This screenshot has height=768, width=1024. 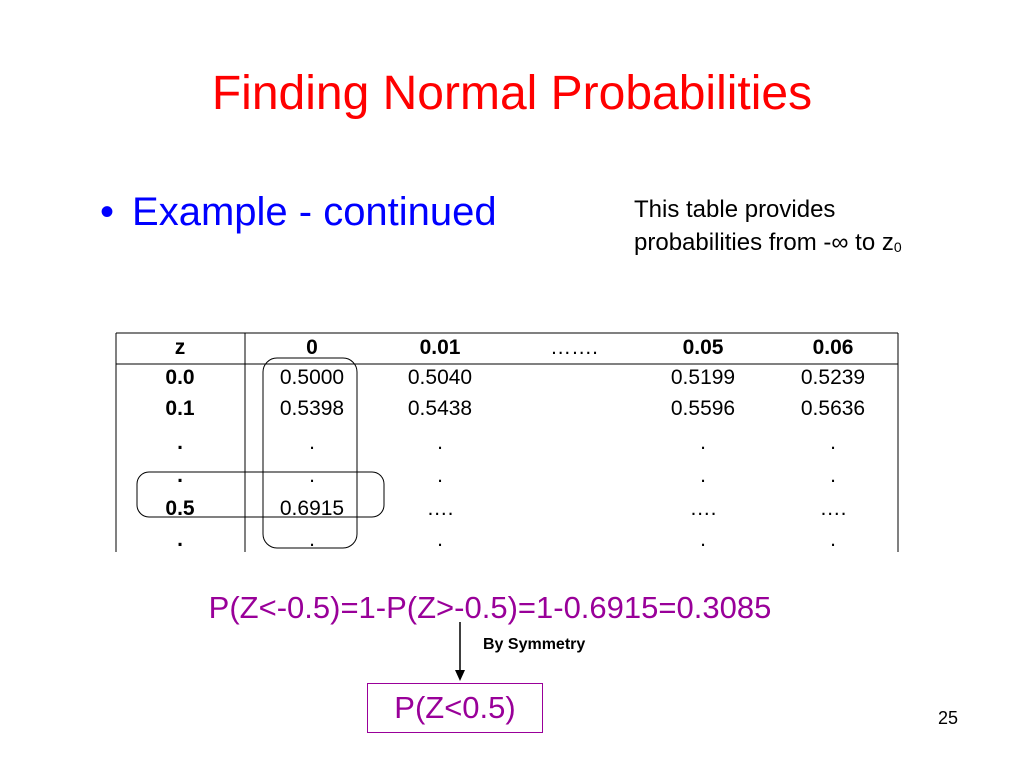 I want to click on note-line: probabilities from -∞ to z0, so click(x=768, y=243).